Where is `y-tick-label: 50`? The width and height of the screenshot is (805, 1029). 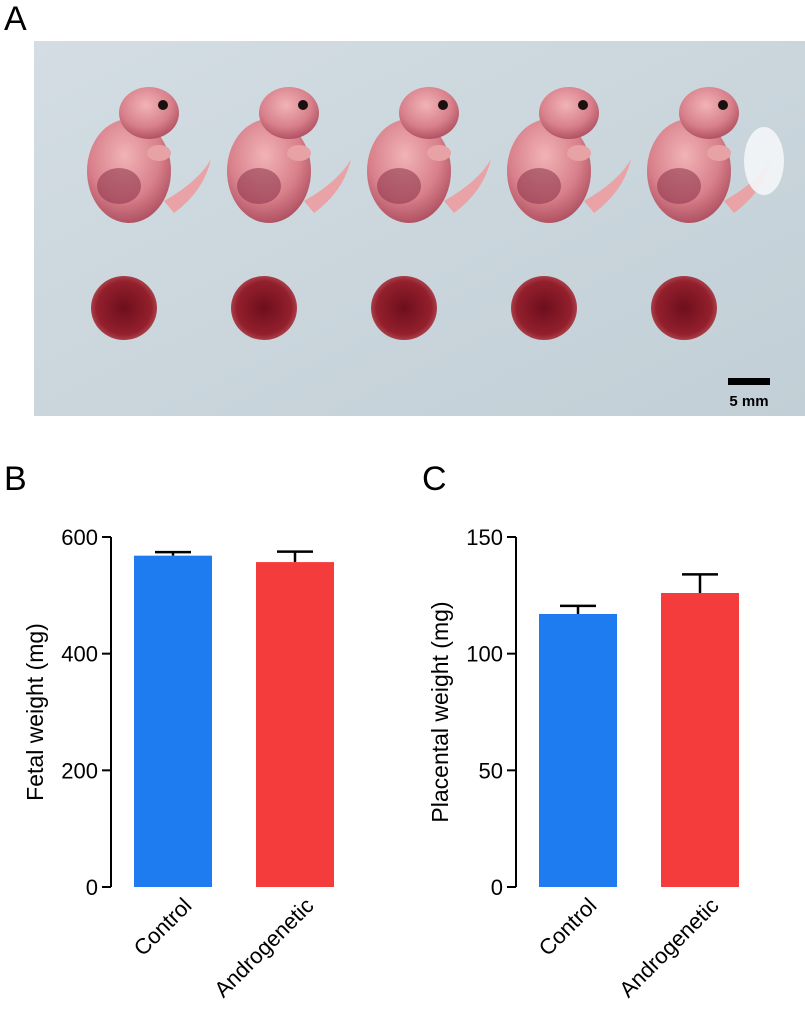 y-tick-label: 50 is located at coordinates (491, 770).